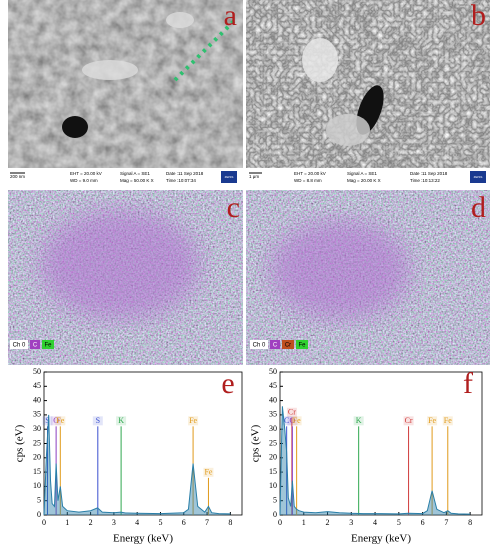  Describe the element at coordinates (114, 522) in the screenshot. I see `x-tick-label: 3` at that location.